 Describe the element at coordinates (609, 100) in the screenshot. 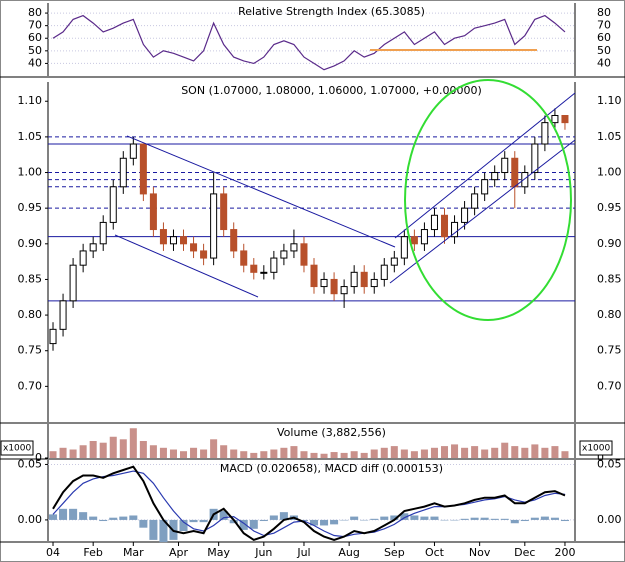

I see `y-tick-label-right: 1.10` at that location.